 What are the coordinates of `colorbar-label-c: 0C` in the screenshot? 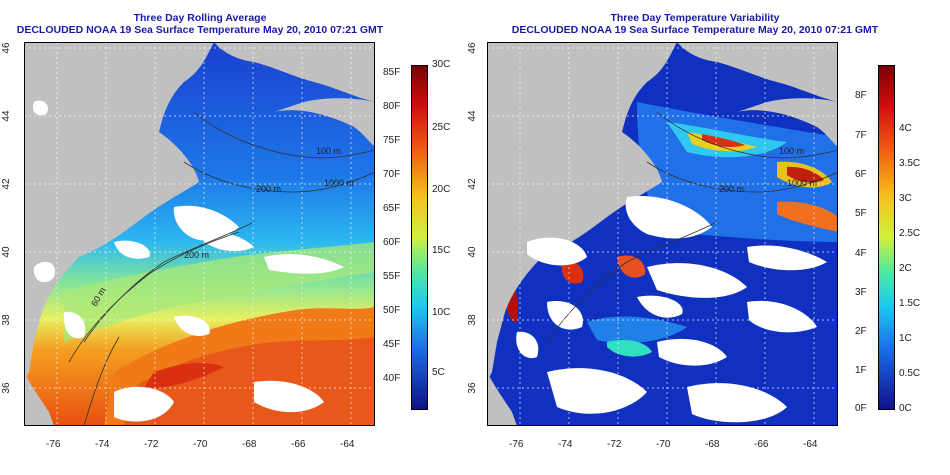 It's located at (905, 408).